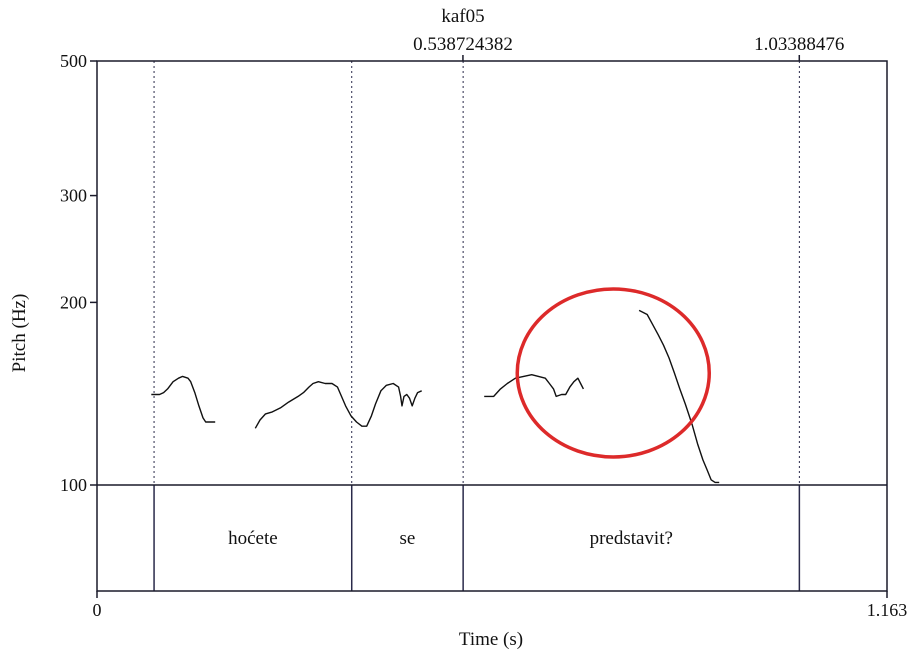  What do you see at coordinates (500, 605) in the screenshot?
I see `x-axis-ticks: 0 1.163` at bounding box center [500, 605].